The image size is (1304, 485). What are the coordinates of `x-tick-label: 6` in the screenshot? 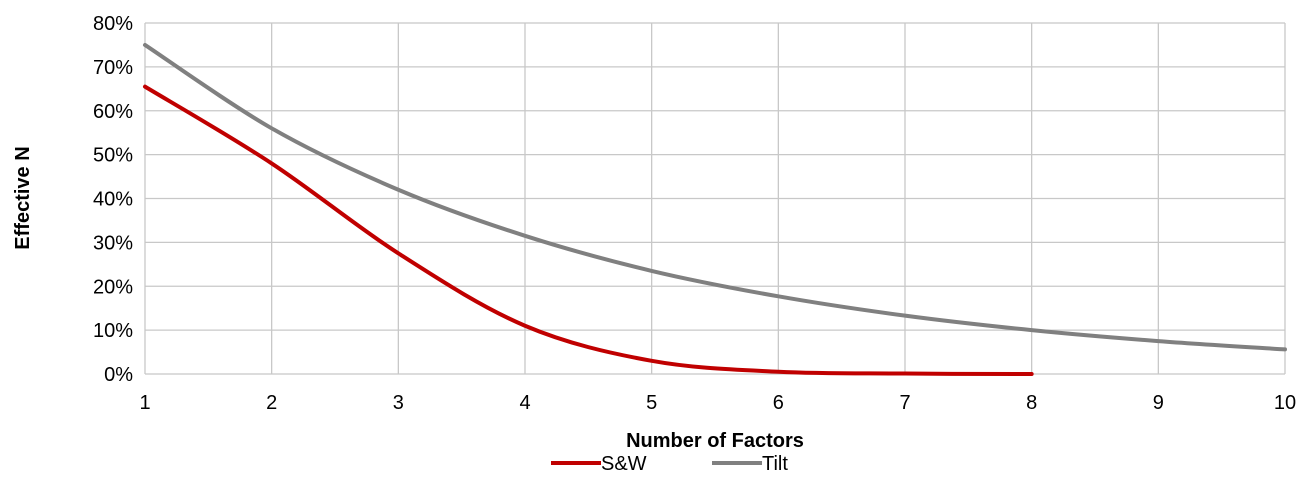 It's located at (778, 403).